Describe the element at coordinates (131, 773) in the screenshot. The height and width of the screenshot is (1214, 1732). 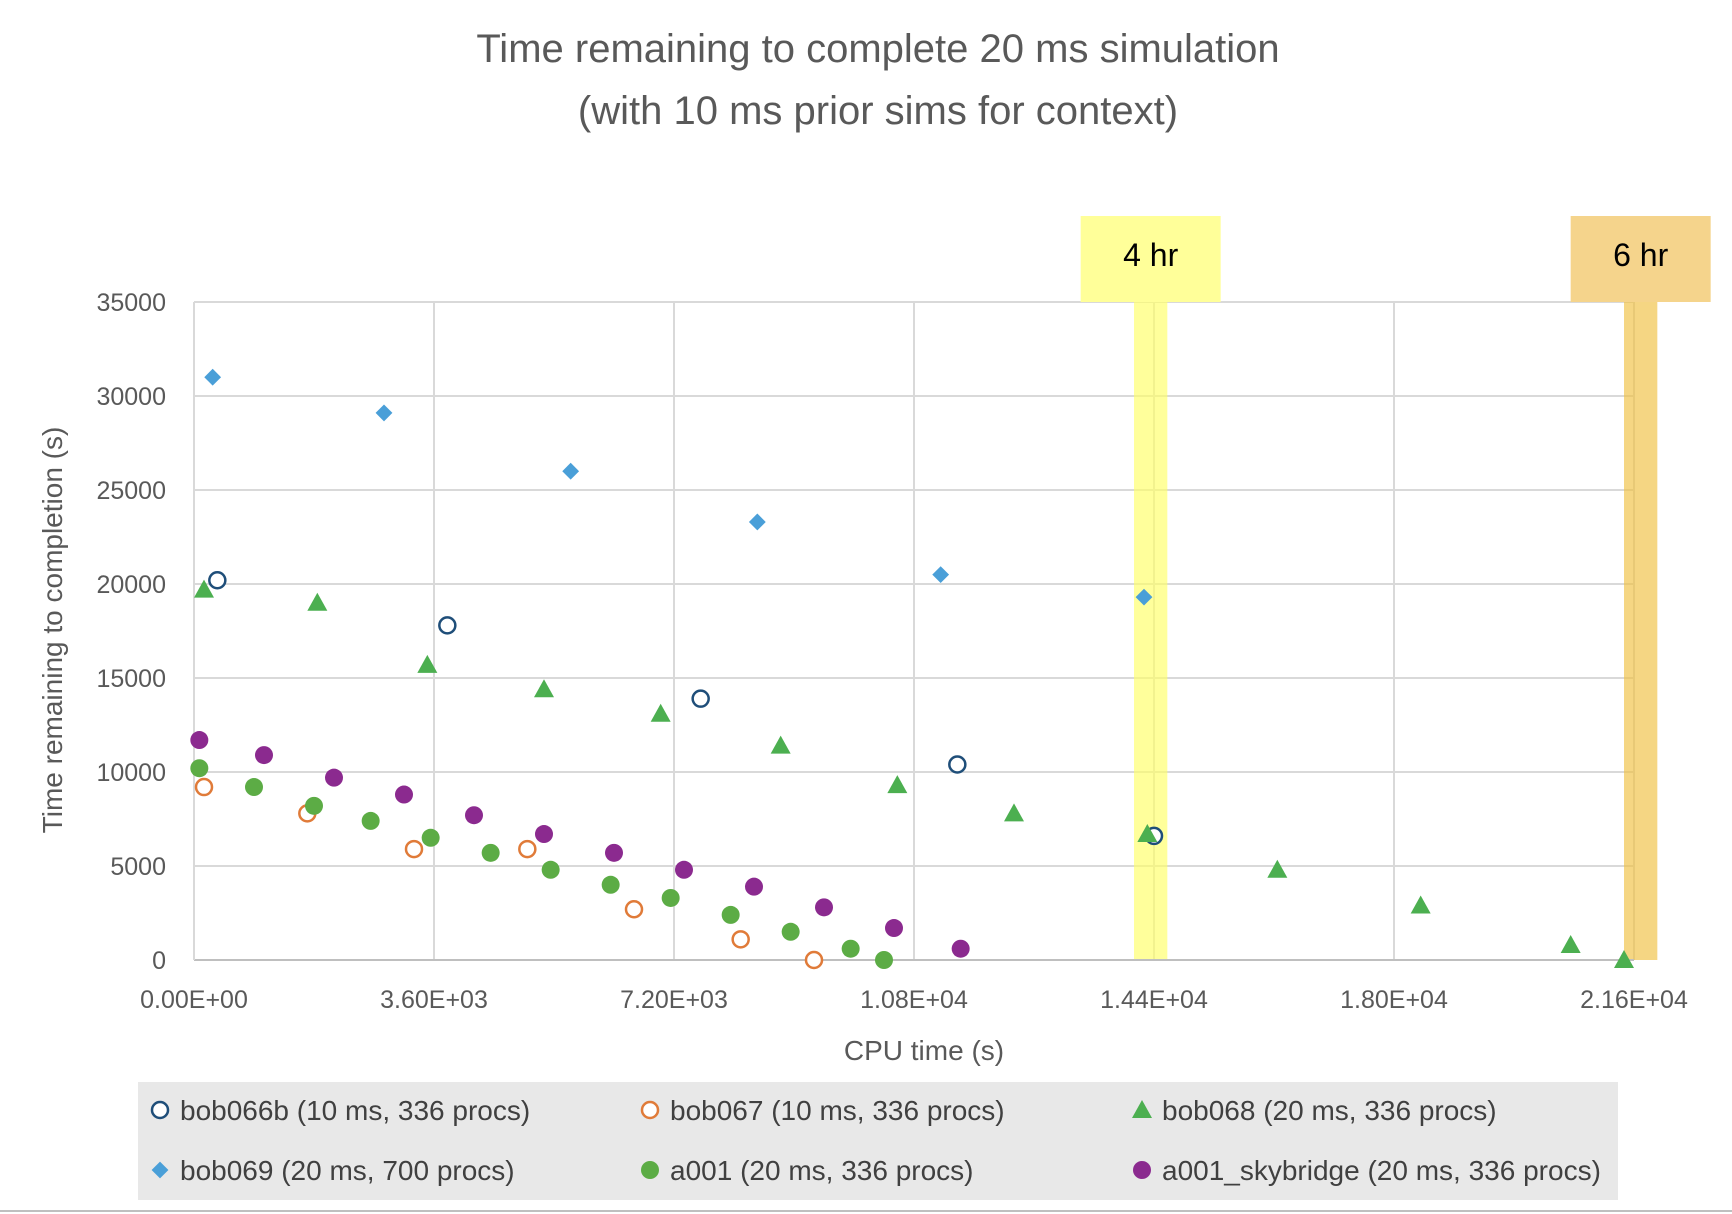
I see `y-tick-label: 10000` at that location.